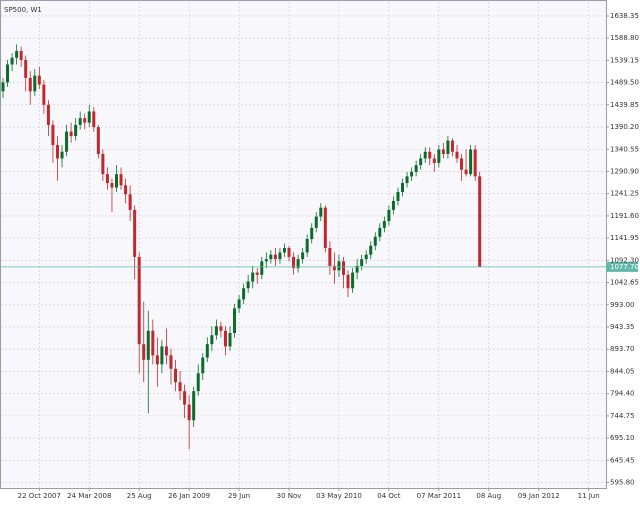 The image size is (640, 507). Describe the element at coordinates (624, 216) in the screenshot. I see `y-tick-label: 1191.60` at that location.